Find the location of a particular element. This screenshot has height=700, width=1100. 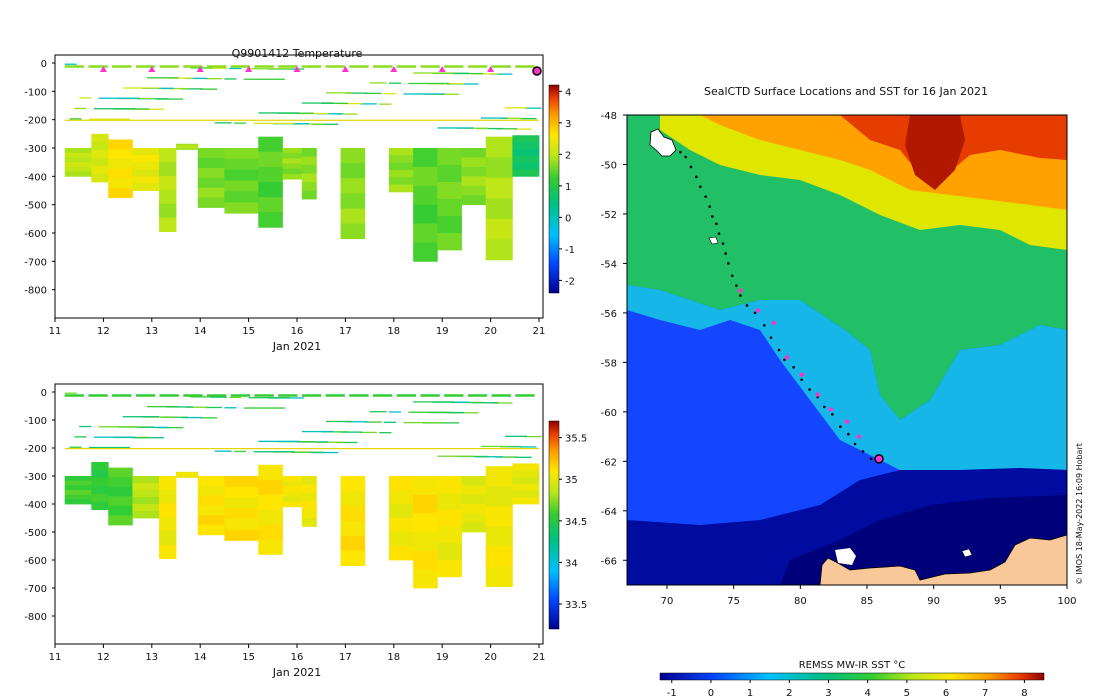

temperature-profile-markers is located at coordinates (320, 71).